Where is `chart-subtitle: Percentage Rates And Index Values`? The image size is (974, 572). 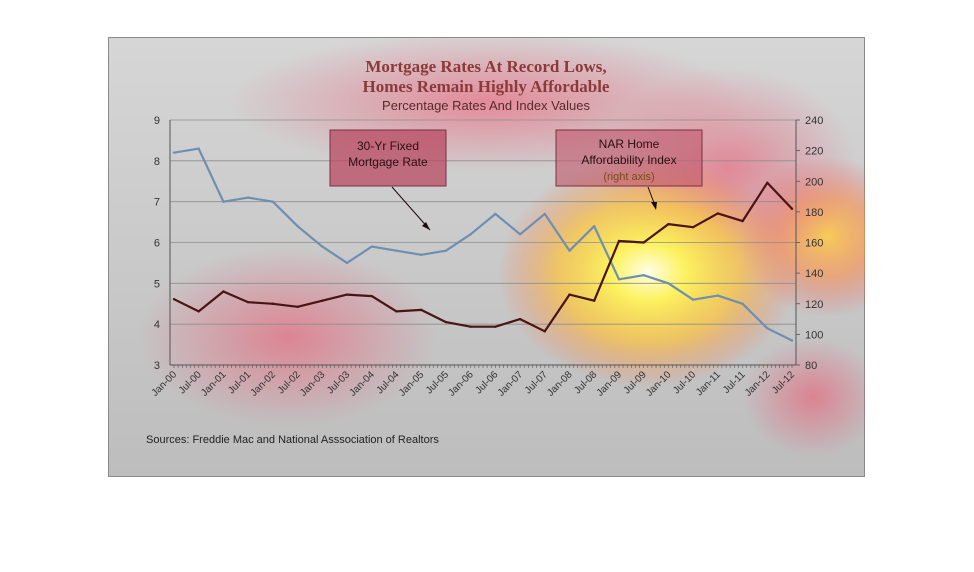
chart-subtitle: Percentage Rates And Index Values is located at coordinates (486, 105).